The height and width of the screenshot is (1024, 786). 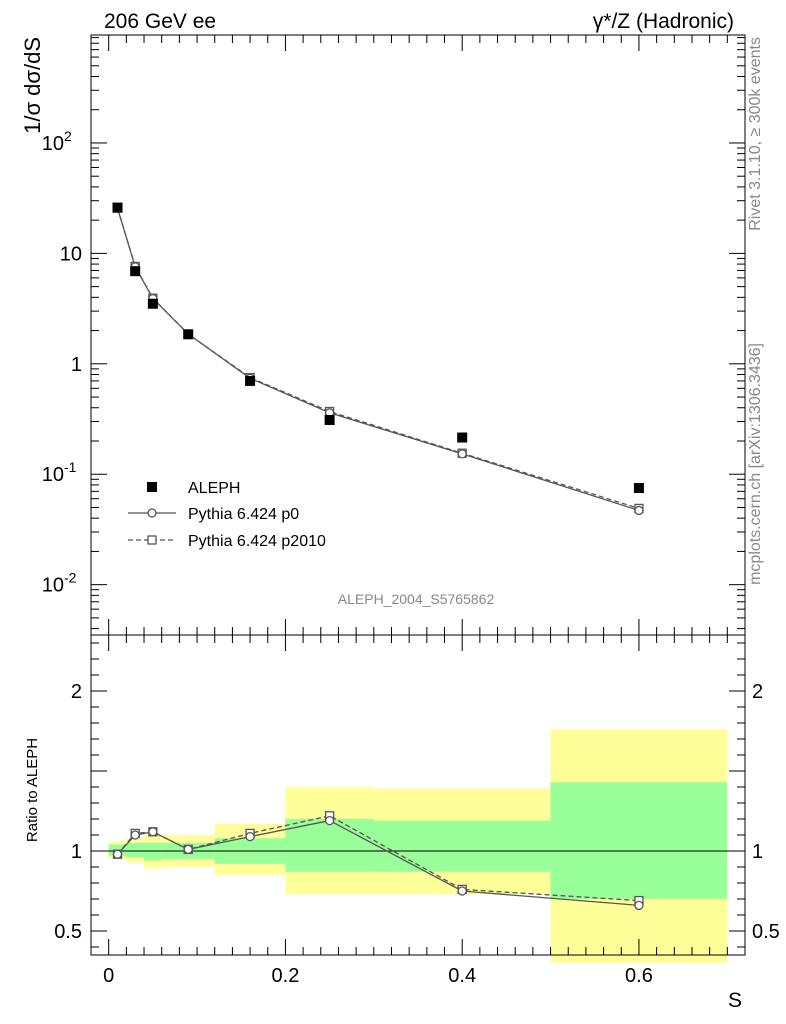 I want to click on side-text-bottom: mcplots.cern.ch [arXiv:1306.3436], so click(x=755, y=464).